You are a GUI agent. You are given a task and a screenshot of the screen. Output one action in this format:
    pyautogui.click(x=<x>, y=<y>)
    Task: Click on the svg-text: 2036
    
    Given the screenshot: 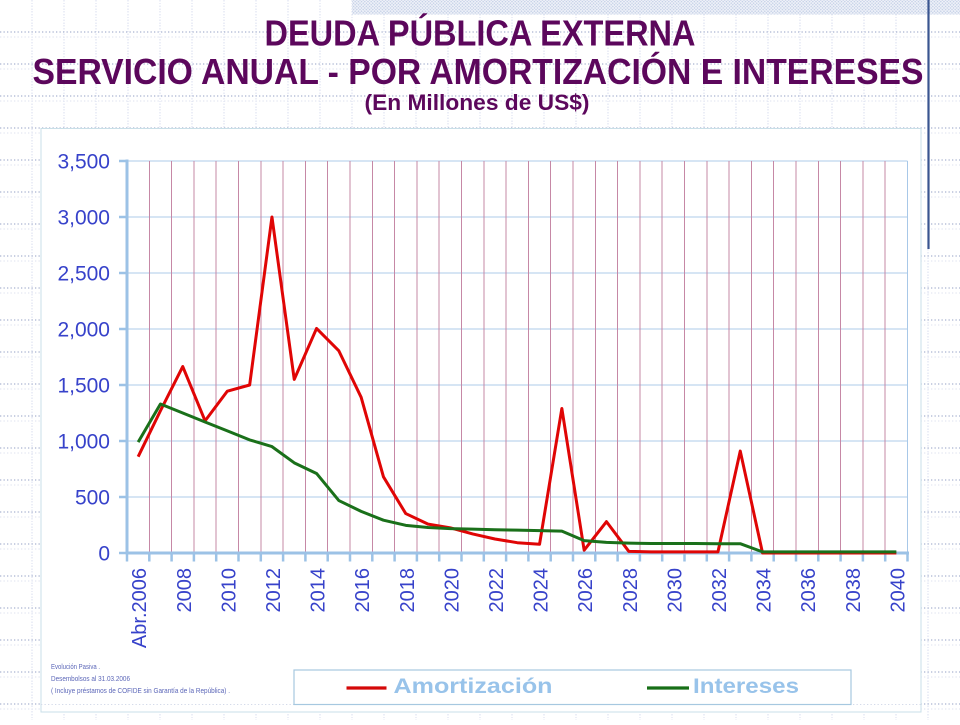 What is the action you would take?
    pyautogui.click(x=809, y=590)
    